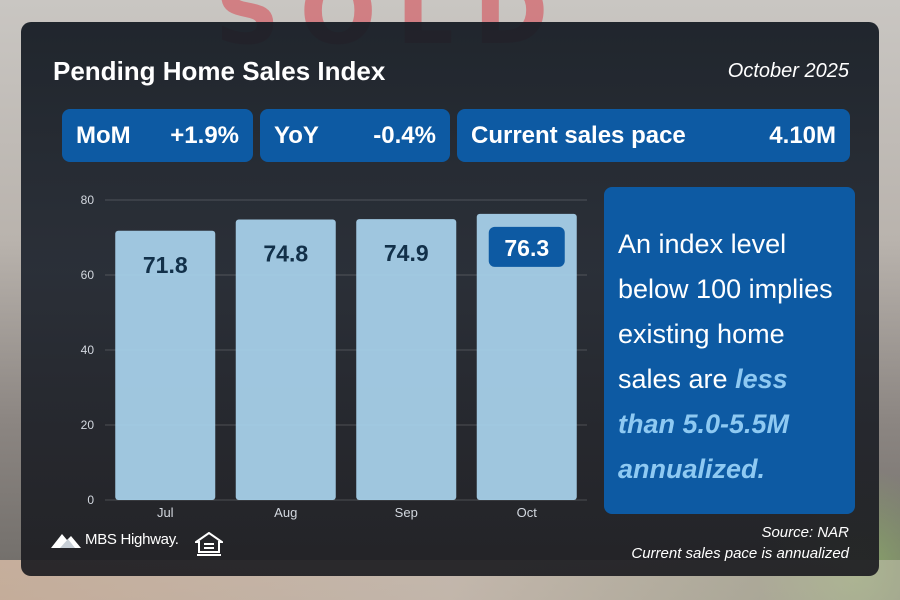 The image size is (900, 600). What do you see at coordinates (296, 135) in the screenshot?
I see `stat-yoy-label: YoY` at bounding box center [296, 135].